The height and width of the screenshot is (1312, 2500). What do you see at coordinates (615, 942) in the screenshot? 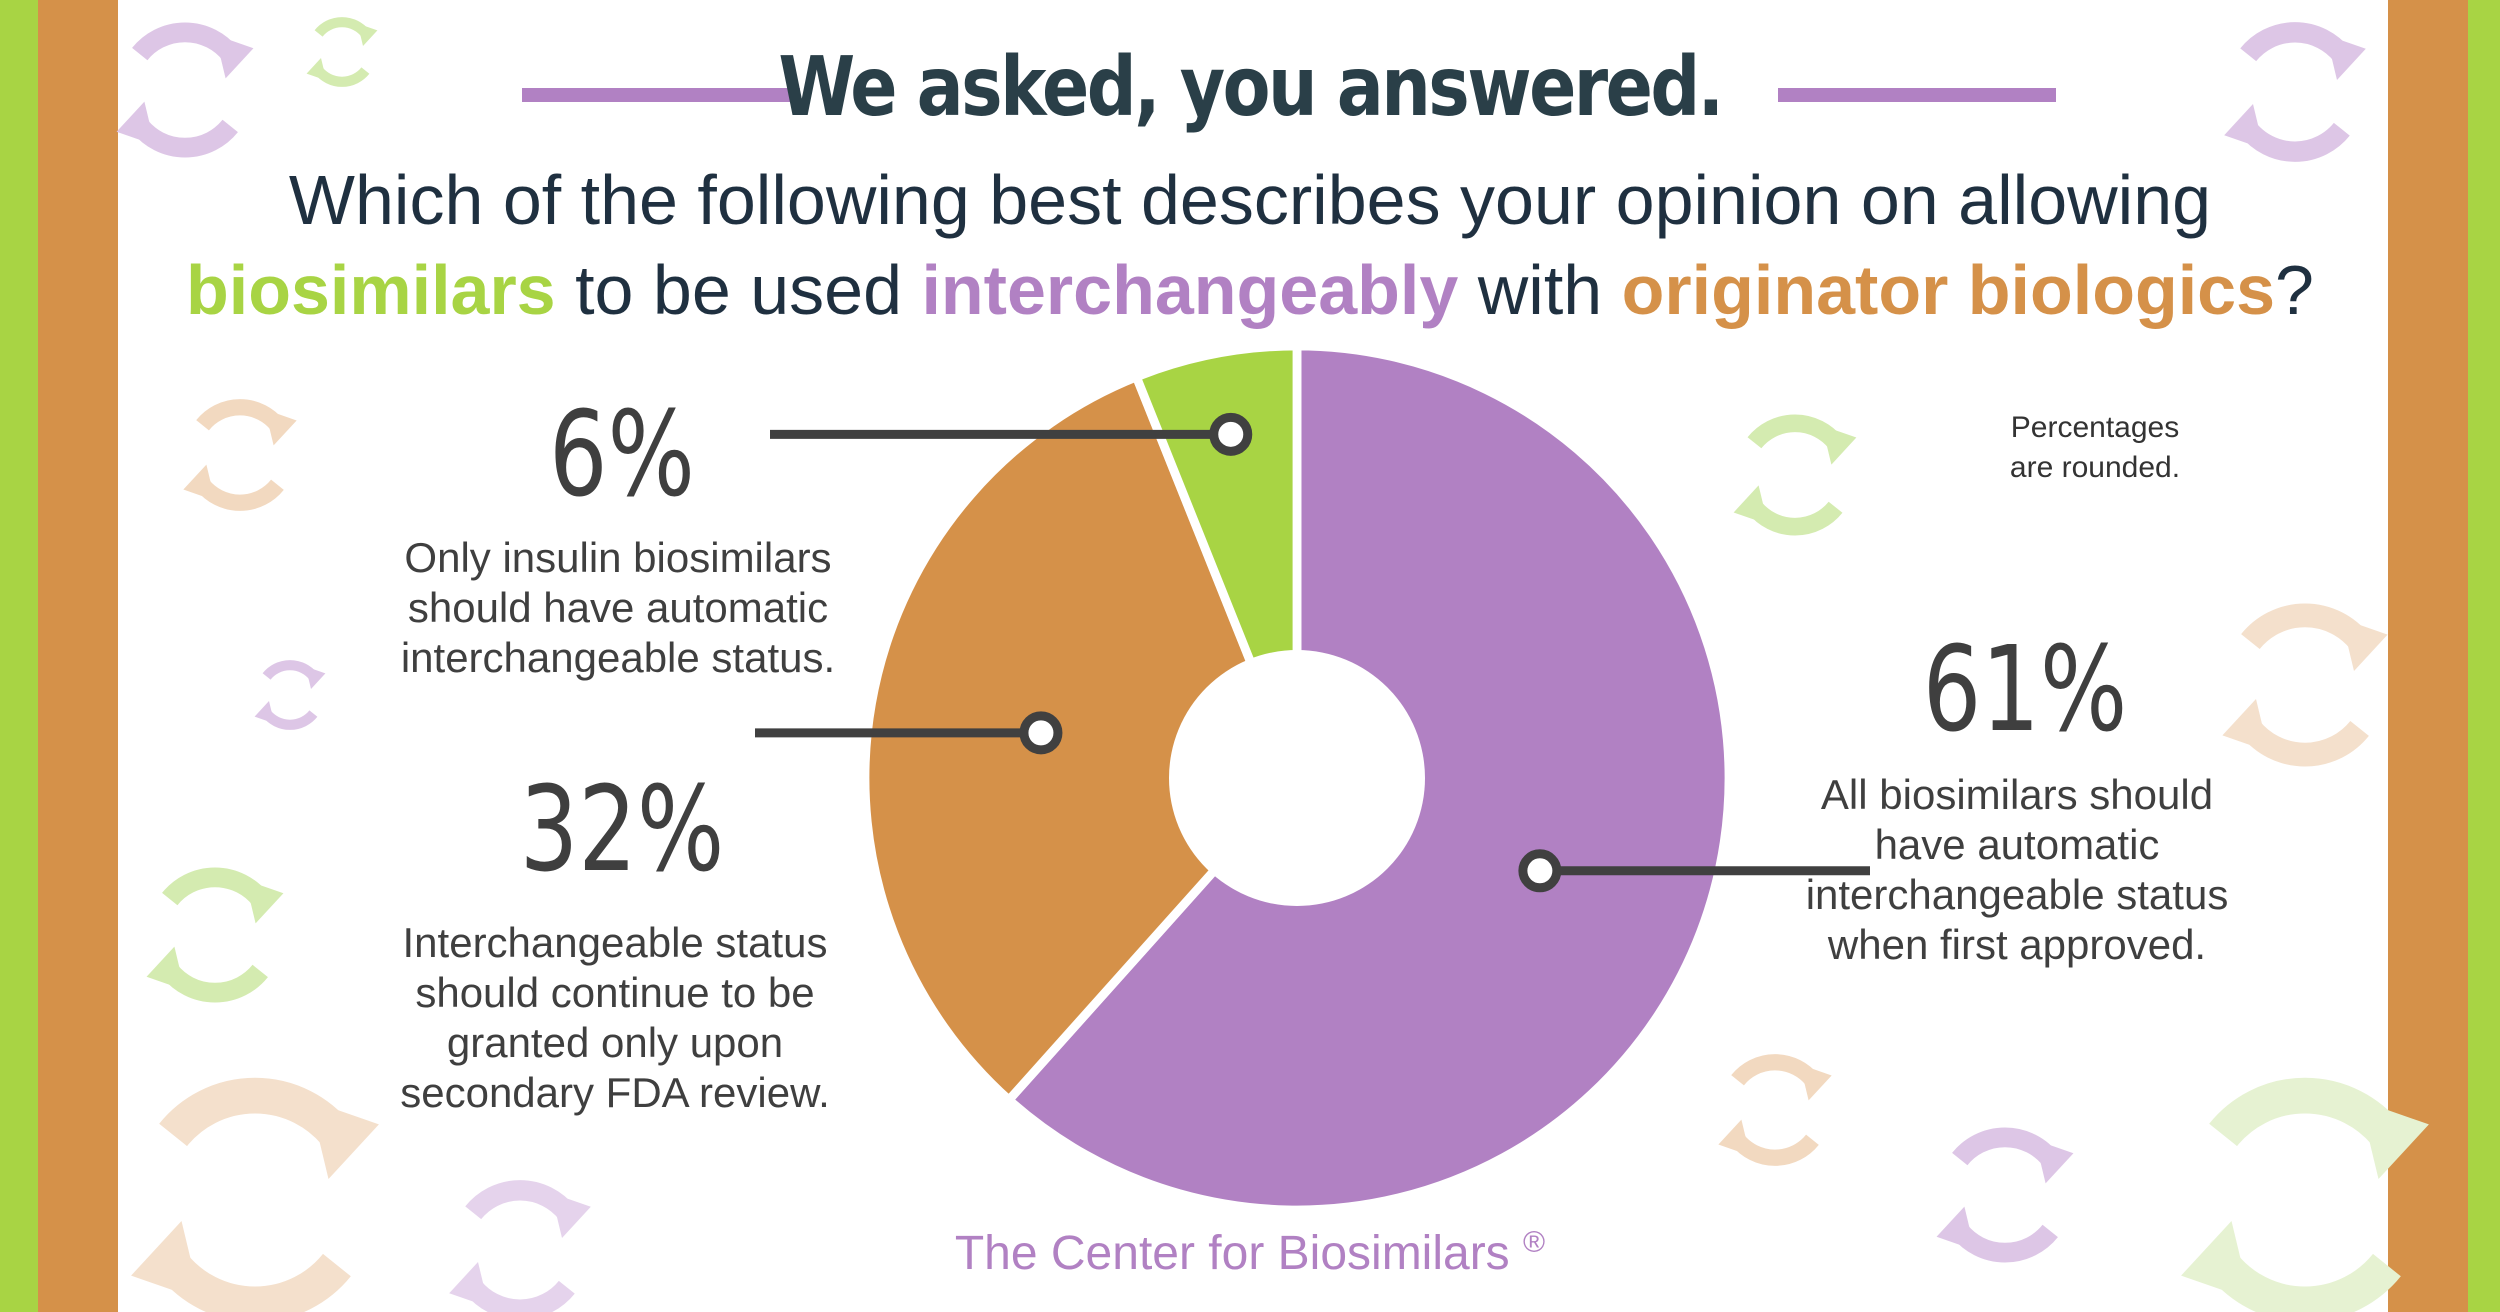
I see `description-line: Interchangeable status` at bounding box center [615, 942].